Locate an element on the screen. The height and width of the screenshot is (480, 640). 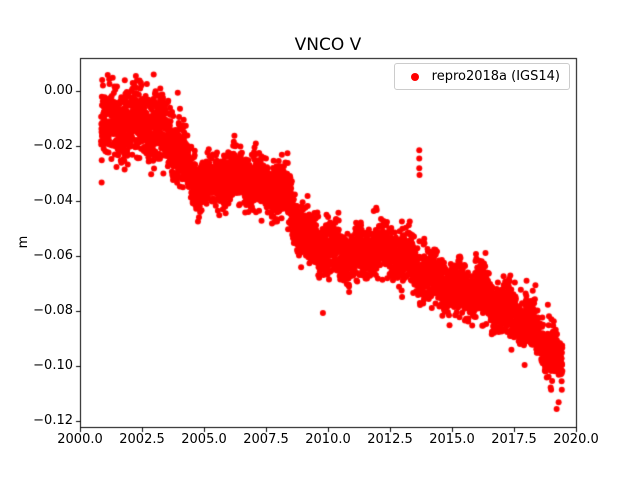
y-tick-label: −0.08 is located at coordinates (53, 311).